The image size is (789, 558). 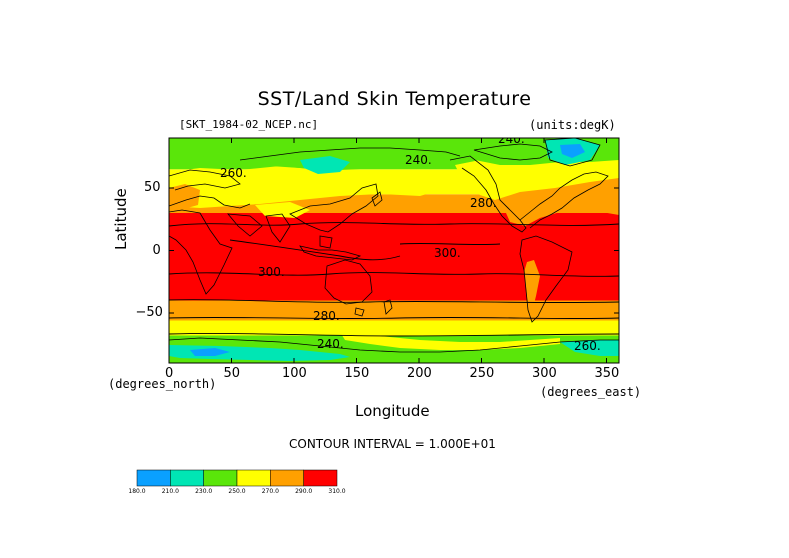 What do you see at coordinates (162, 384) in the screenshot?
I see `y-unit-label: (degrees_north)` at bounding box center [162, 384].